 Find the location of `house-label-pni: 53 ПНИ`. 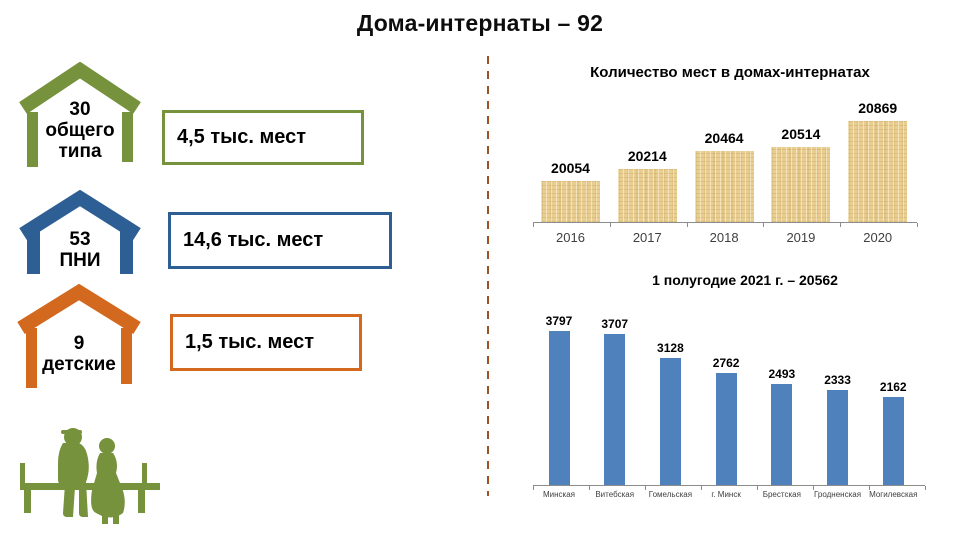

house-label-pni: 53 ПНИ is located at coordinates (80, 250).